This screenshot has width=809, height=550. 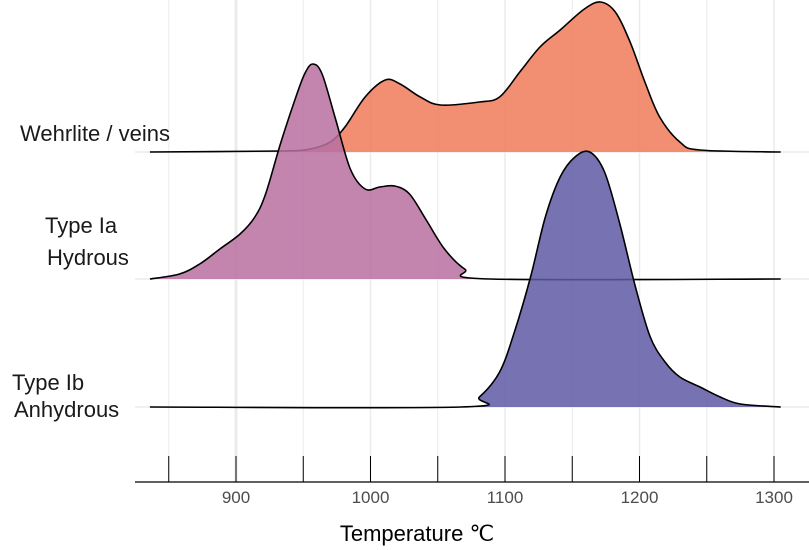 What do you see at coordinates (774, 497) in the screenshot?
I see `x-tick-label: 1300` at bounding box center [774, 497].